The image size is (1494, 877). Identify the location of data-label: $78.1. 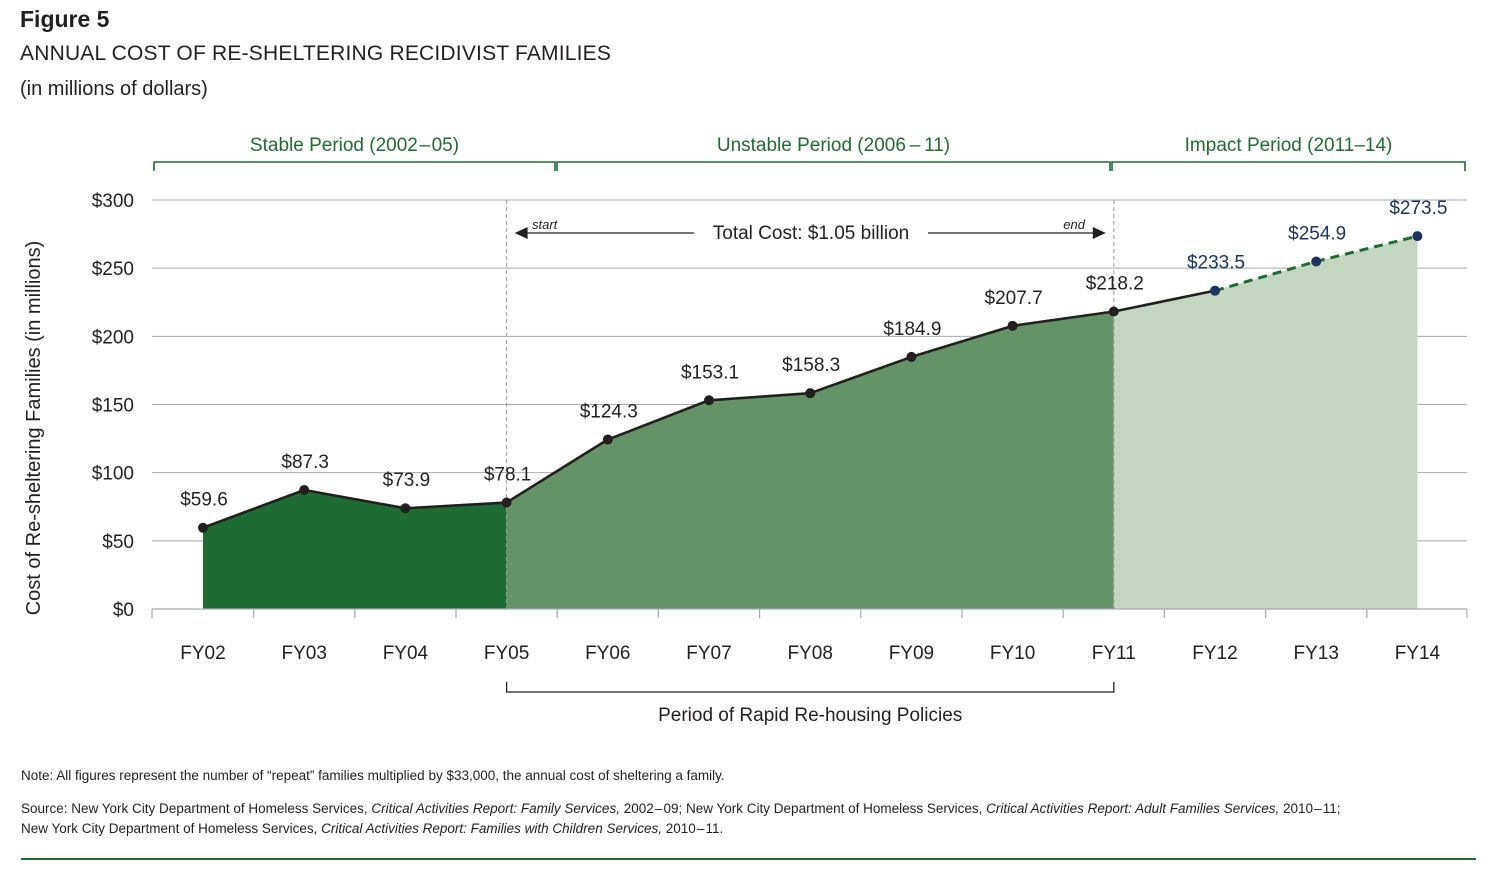
(508, 475).